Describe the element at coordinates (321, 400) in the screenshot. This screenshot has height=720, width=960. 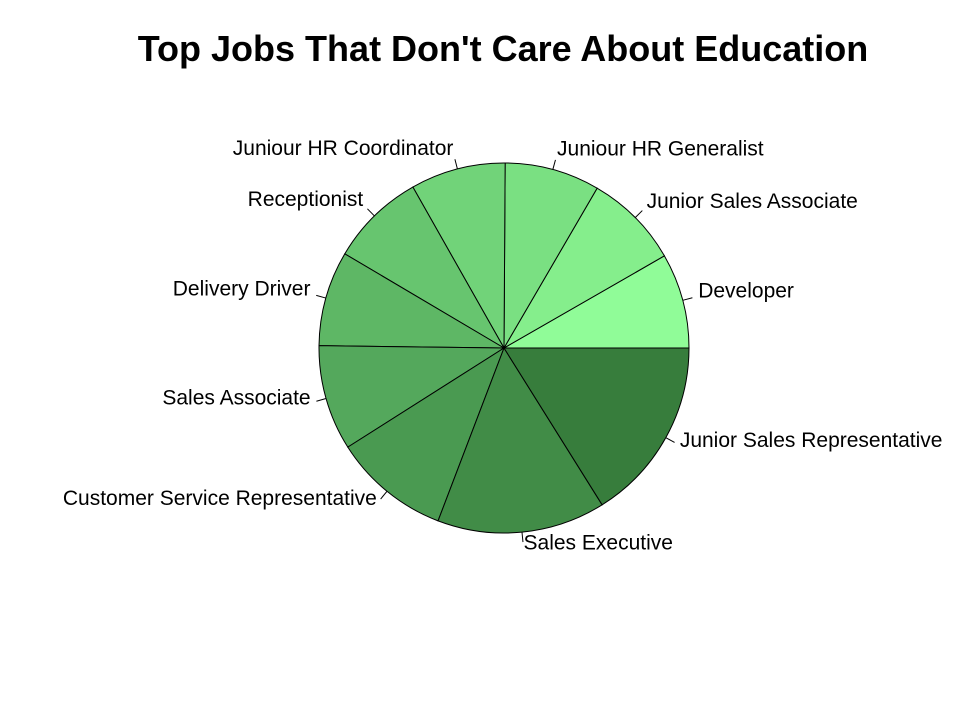
I see `leader-line-sales-associate` at that location.